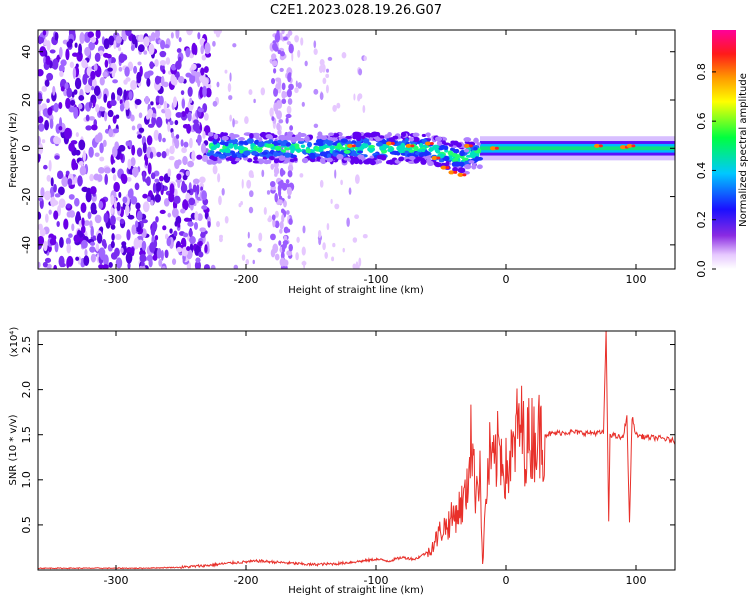 This screenshot has width=750, height=604. Describe the element at coordinates (26, 148) in the screenshot. I see `spectrogram-ytick-label: 0` at that location.